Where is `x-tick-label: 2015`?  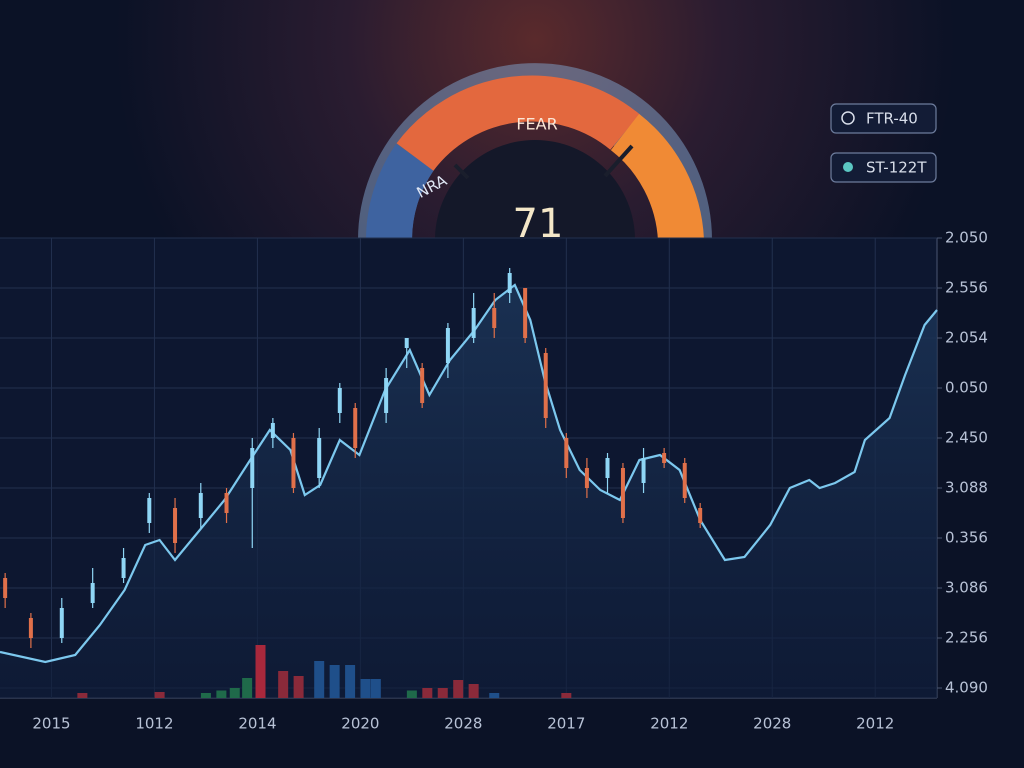 x-tick-label: 2015 is located at coordinates (51, 724).